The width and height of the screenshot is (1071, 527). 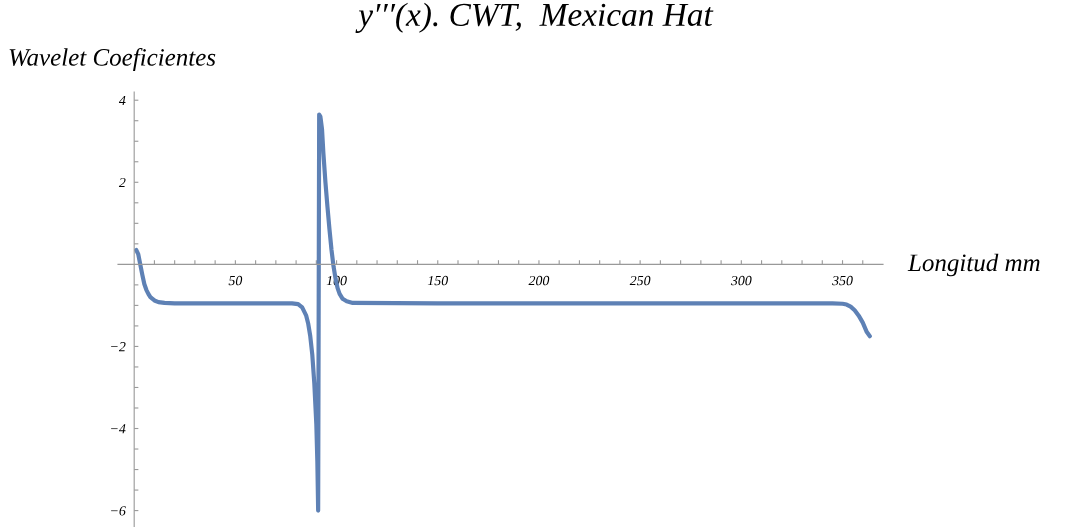 What do you see at coordinates (437, 280) in the screenshot?
I see `x-tick-label: 150` at bounding box center [437, 280].